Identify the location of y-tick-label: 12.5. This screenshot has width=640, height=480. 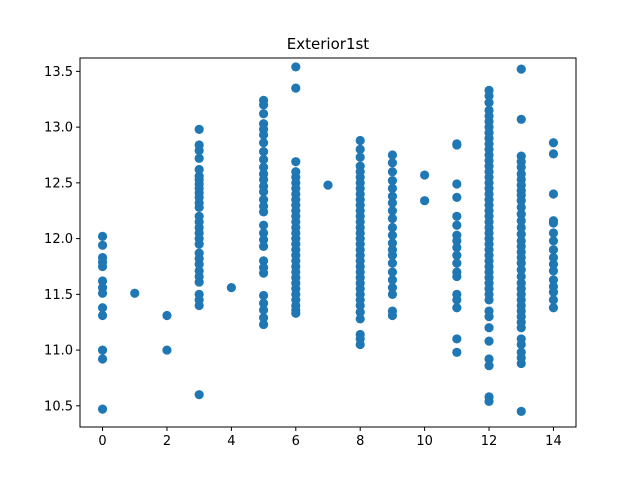
(58, 183).